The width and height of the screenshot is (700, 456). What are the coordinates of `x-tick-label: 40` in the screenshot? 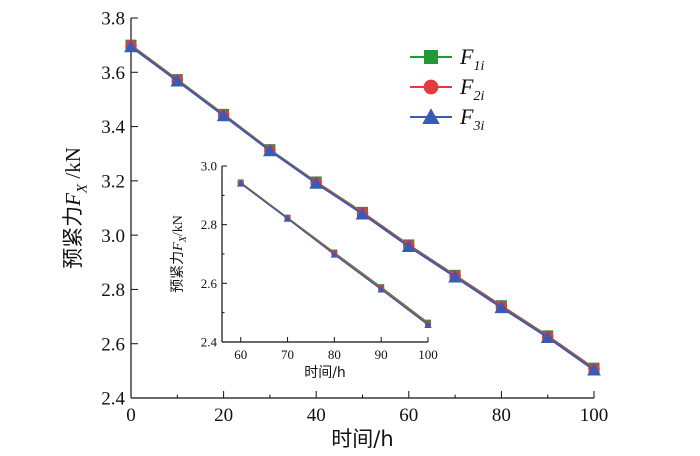 It's located at (316, 415).